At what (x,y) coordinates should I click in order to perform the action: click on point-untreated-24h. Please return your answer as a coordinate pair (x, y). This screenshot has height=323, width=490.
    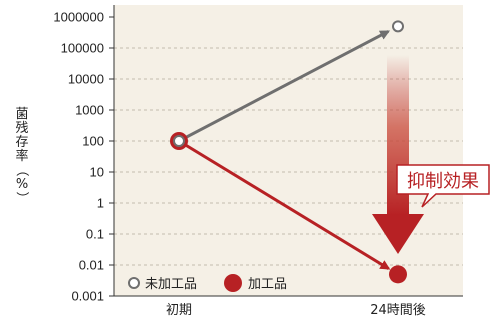
    Looking at the image, I should click on (398, 26).